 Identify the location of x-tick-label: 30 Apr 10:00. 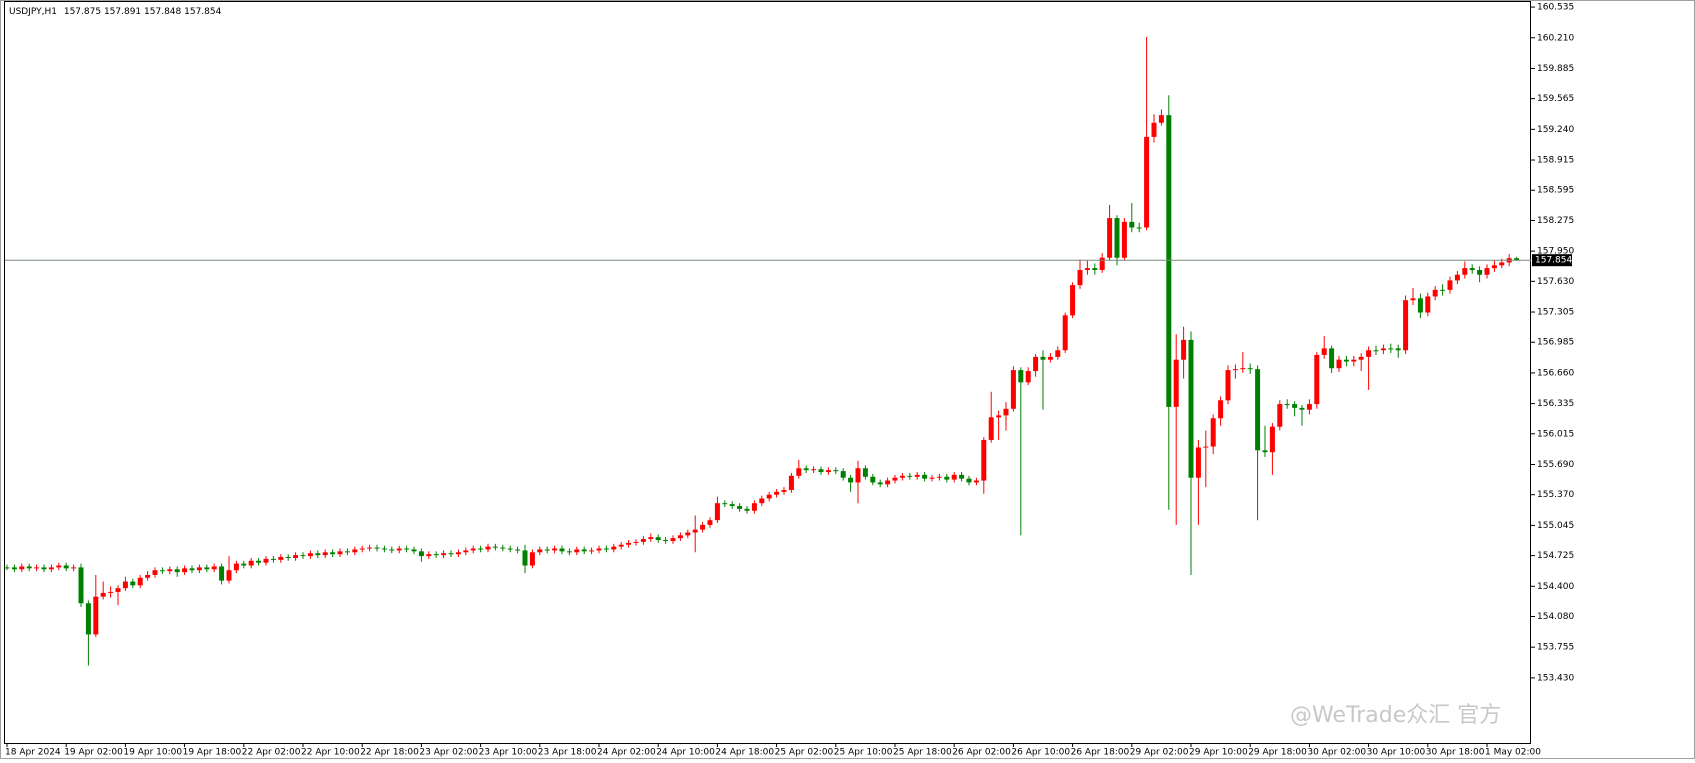
(1396, 753).